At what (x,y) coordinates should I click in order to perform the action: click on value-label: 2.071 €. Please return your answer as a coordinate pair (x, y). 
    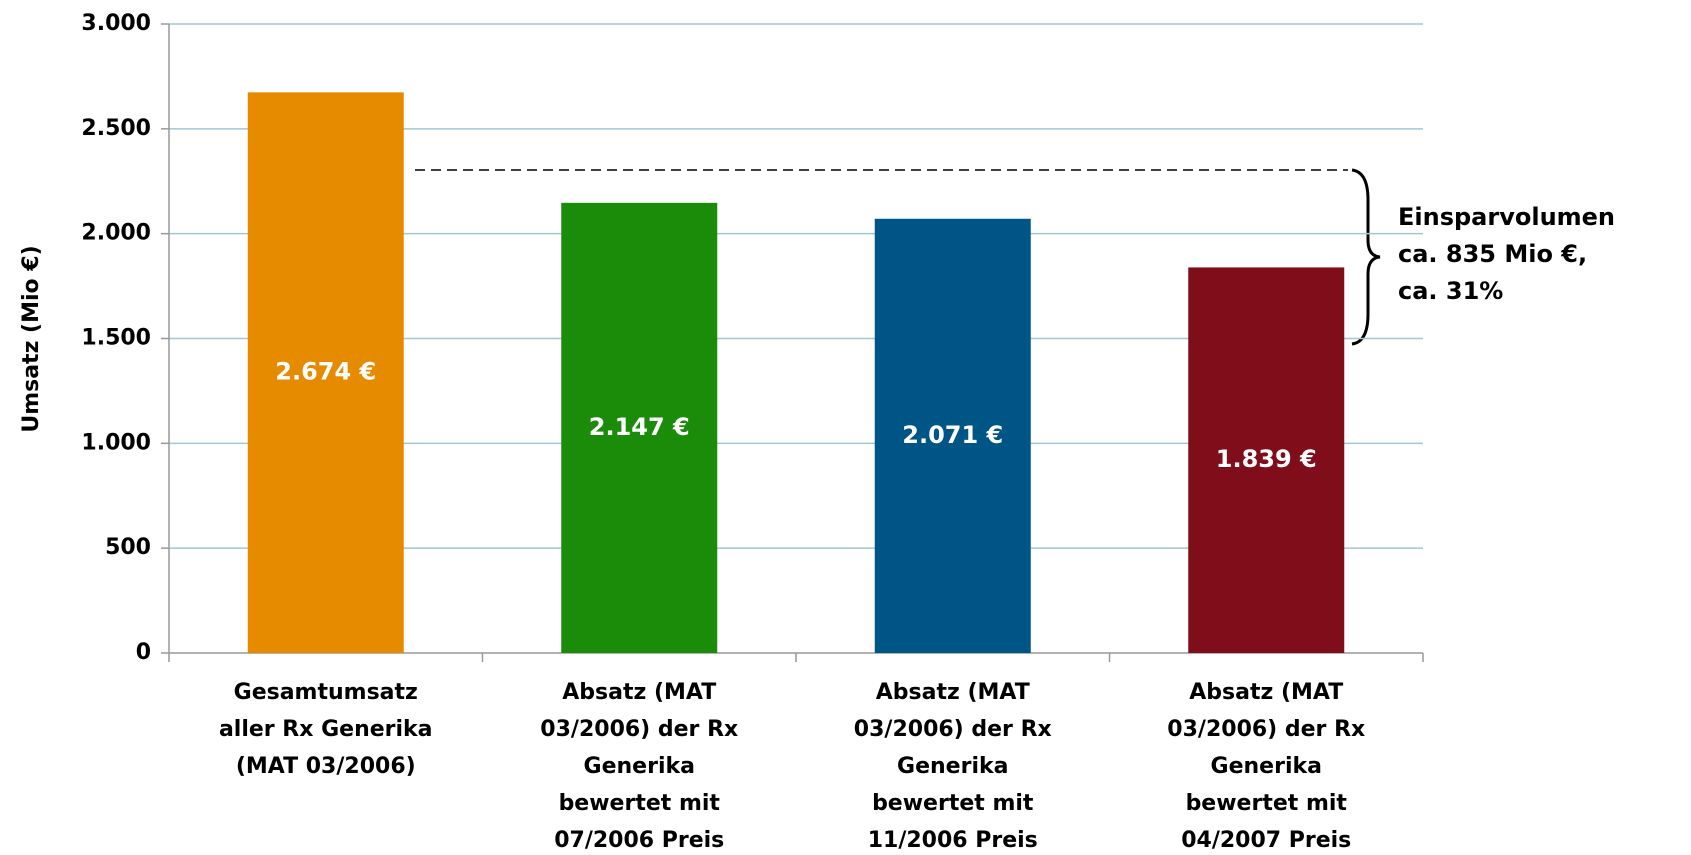
    Looking at the image, I should click on (952, 435).